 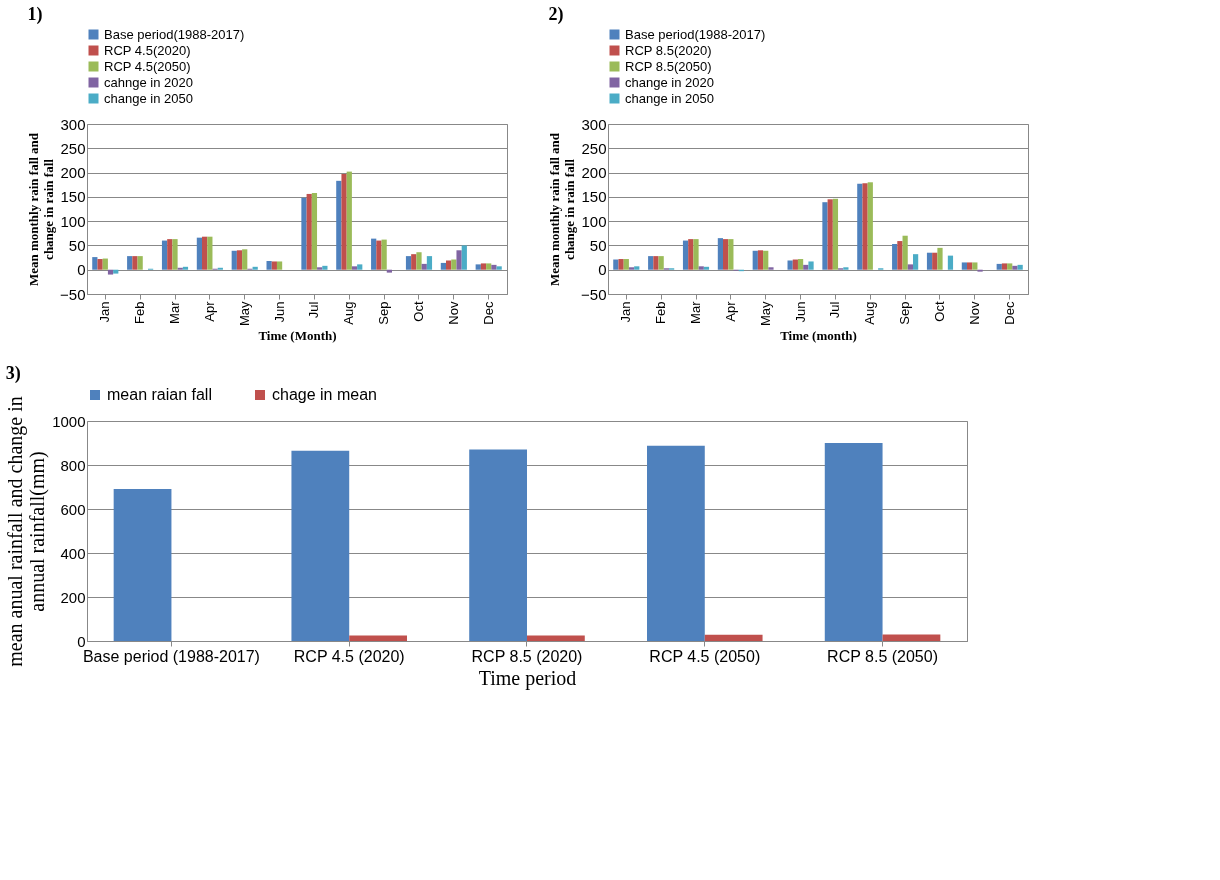 What do you see at coordinates (669, 82) in the screenshot?
I see `legend-label: change in 2020` at bounding box center [669, 82].